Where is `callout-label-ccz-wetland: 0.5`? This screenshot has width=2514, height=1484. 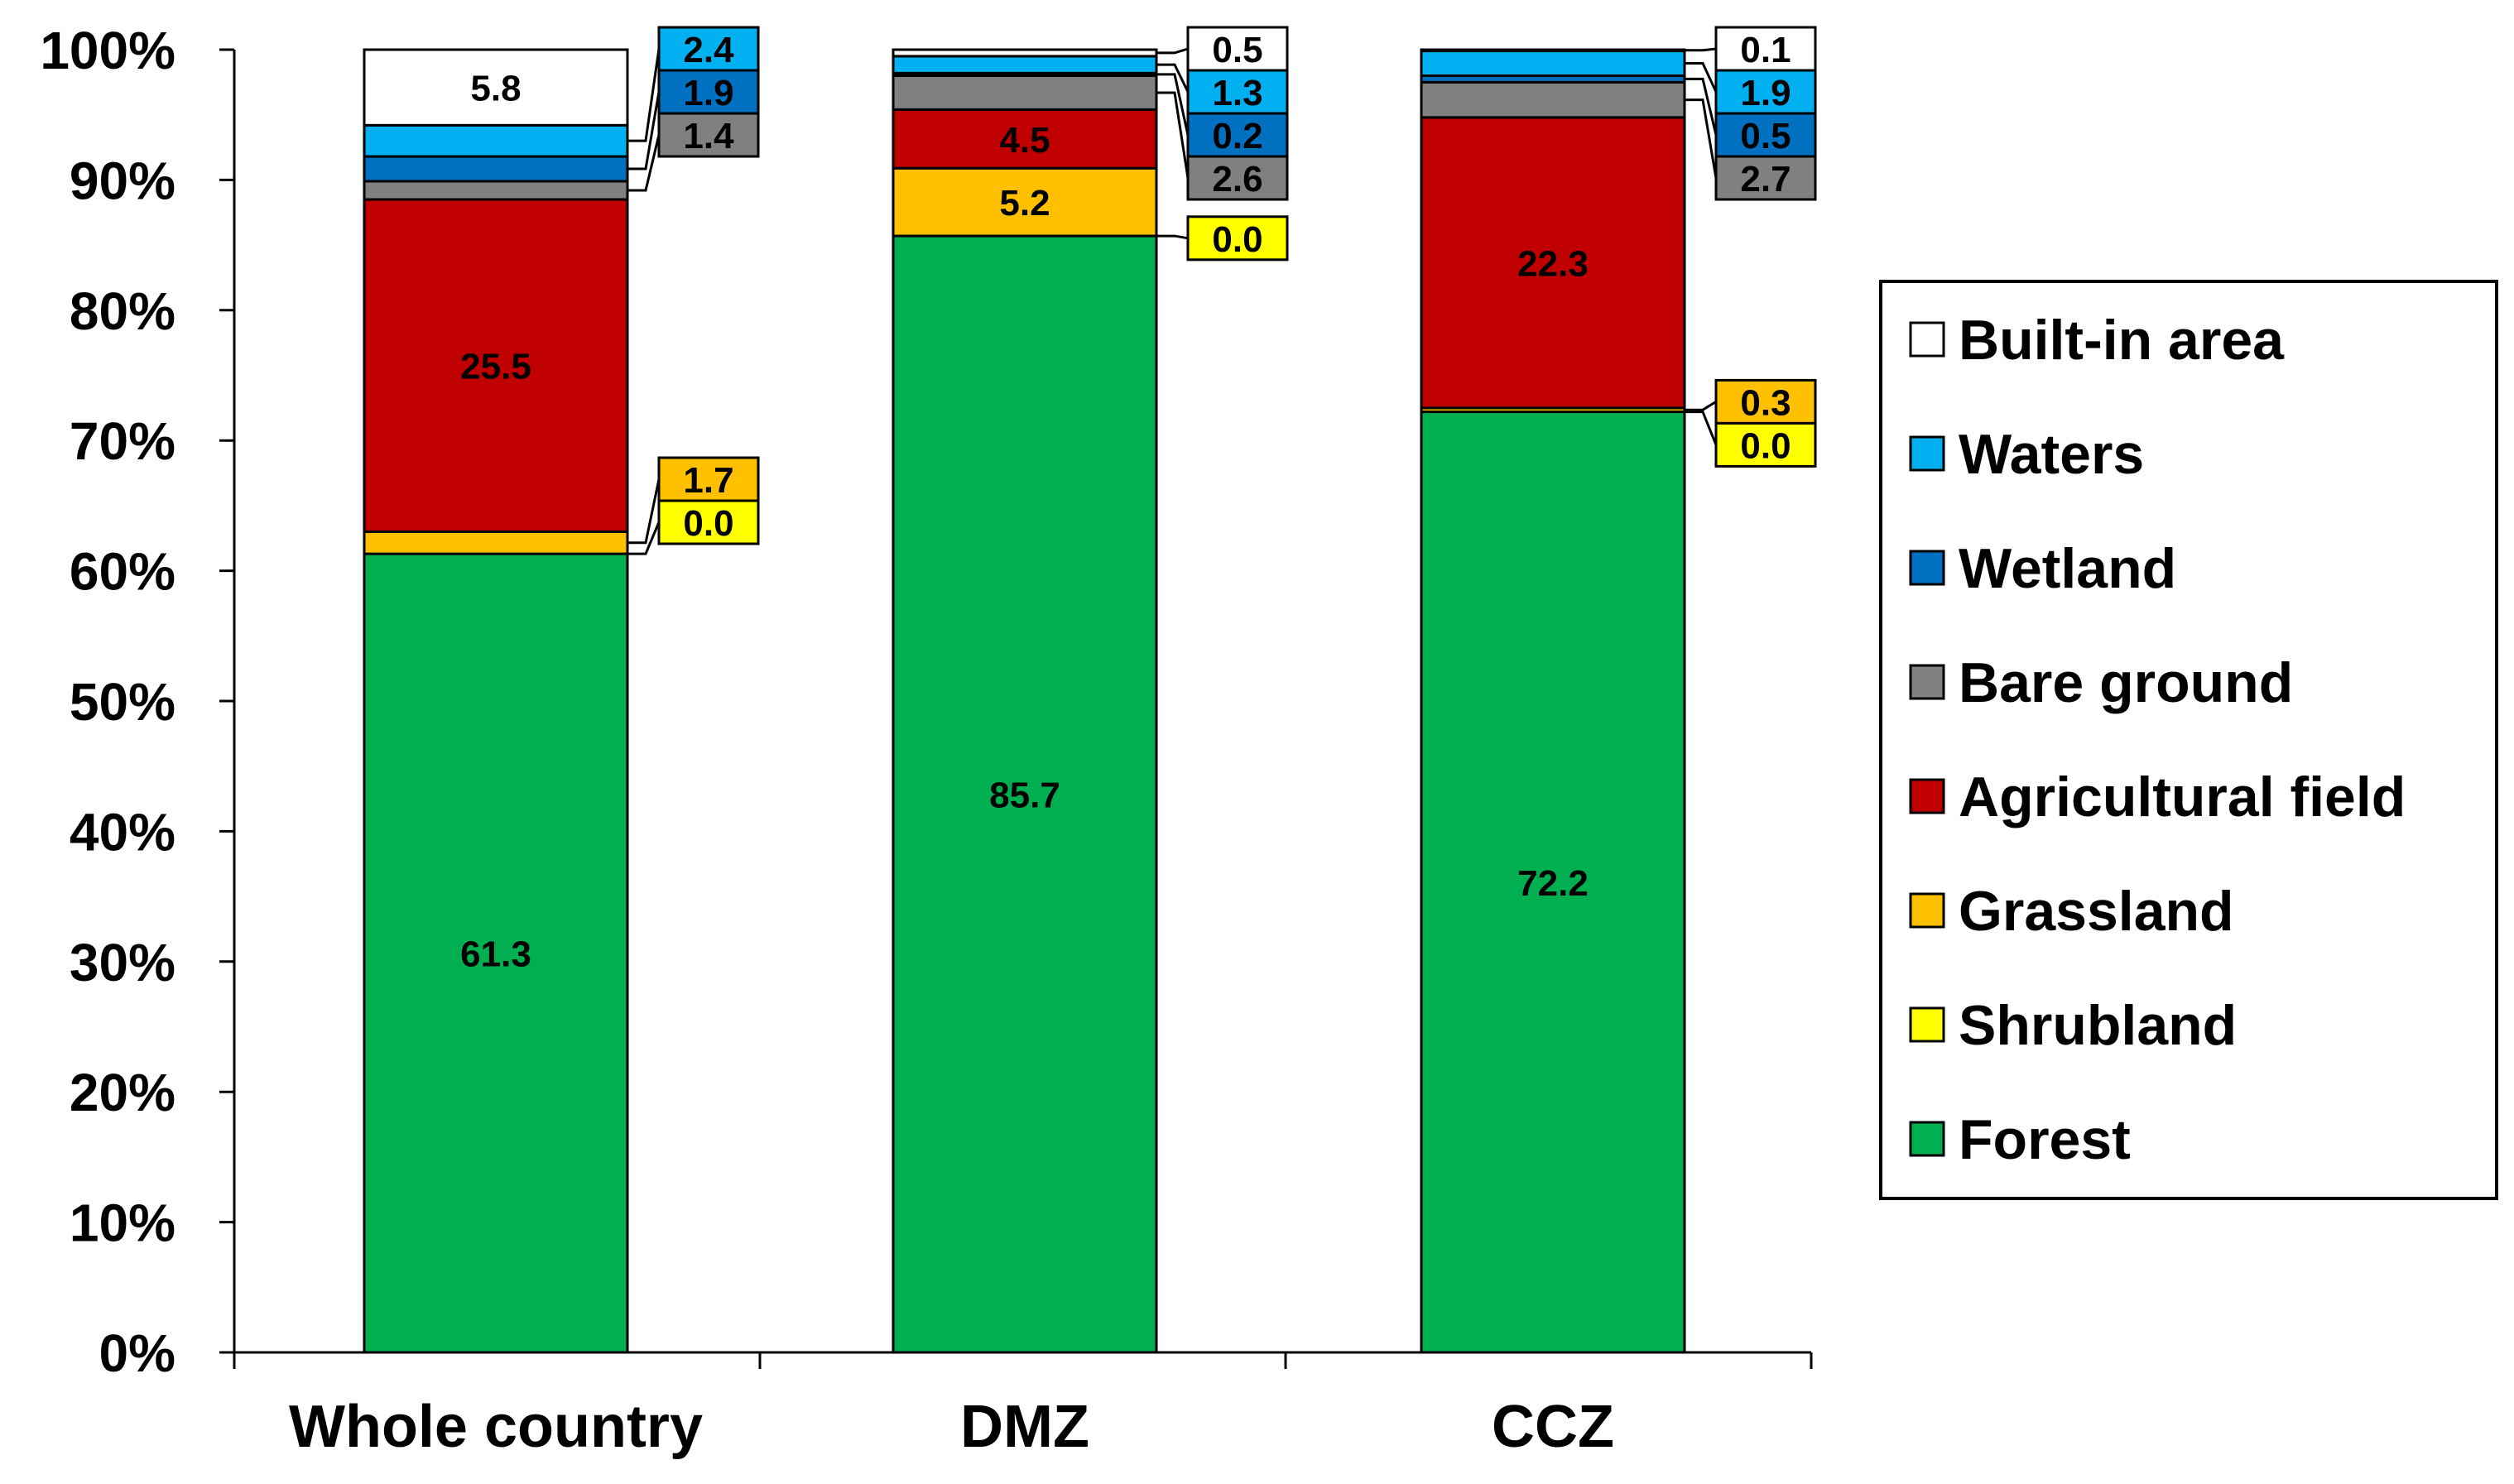
callout-label-ccz-wetland: 0.5 is located at coordinates (1765, 136).